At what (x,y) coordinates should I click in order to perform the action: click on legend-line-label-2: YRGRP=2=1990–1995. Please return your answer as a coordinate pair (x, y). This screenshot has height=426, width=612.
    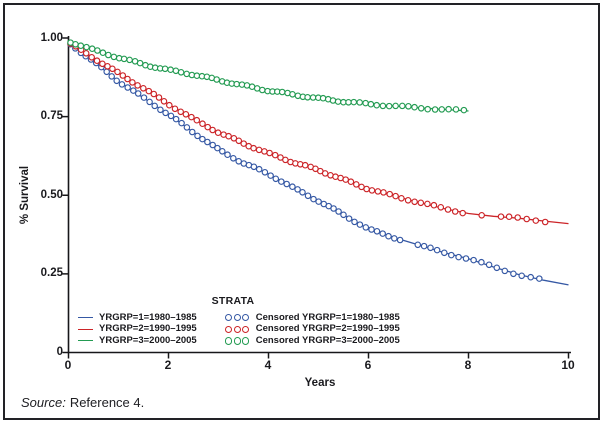
    Looking at the image, I should click on (148, 329).